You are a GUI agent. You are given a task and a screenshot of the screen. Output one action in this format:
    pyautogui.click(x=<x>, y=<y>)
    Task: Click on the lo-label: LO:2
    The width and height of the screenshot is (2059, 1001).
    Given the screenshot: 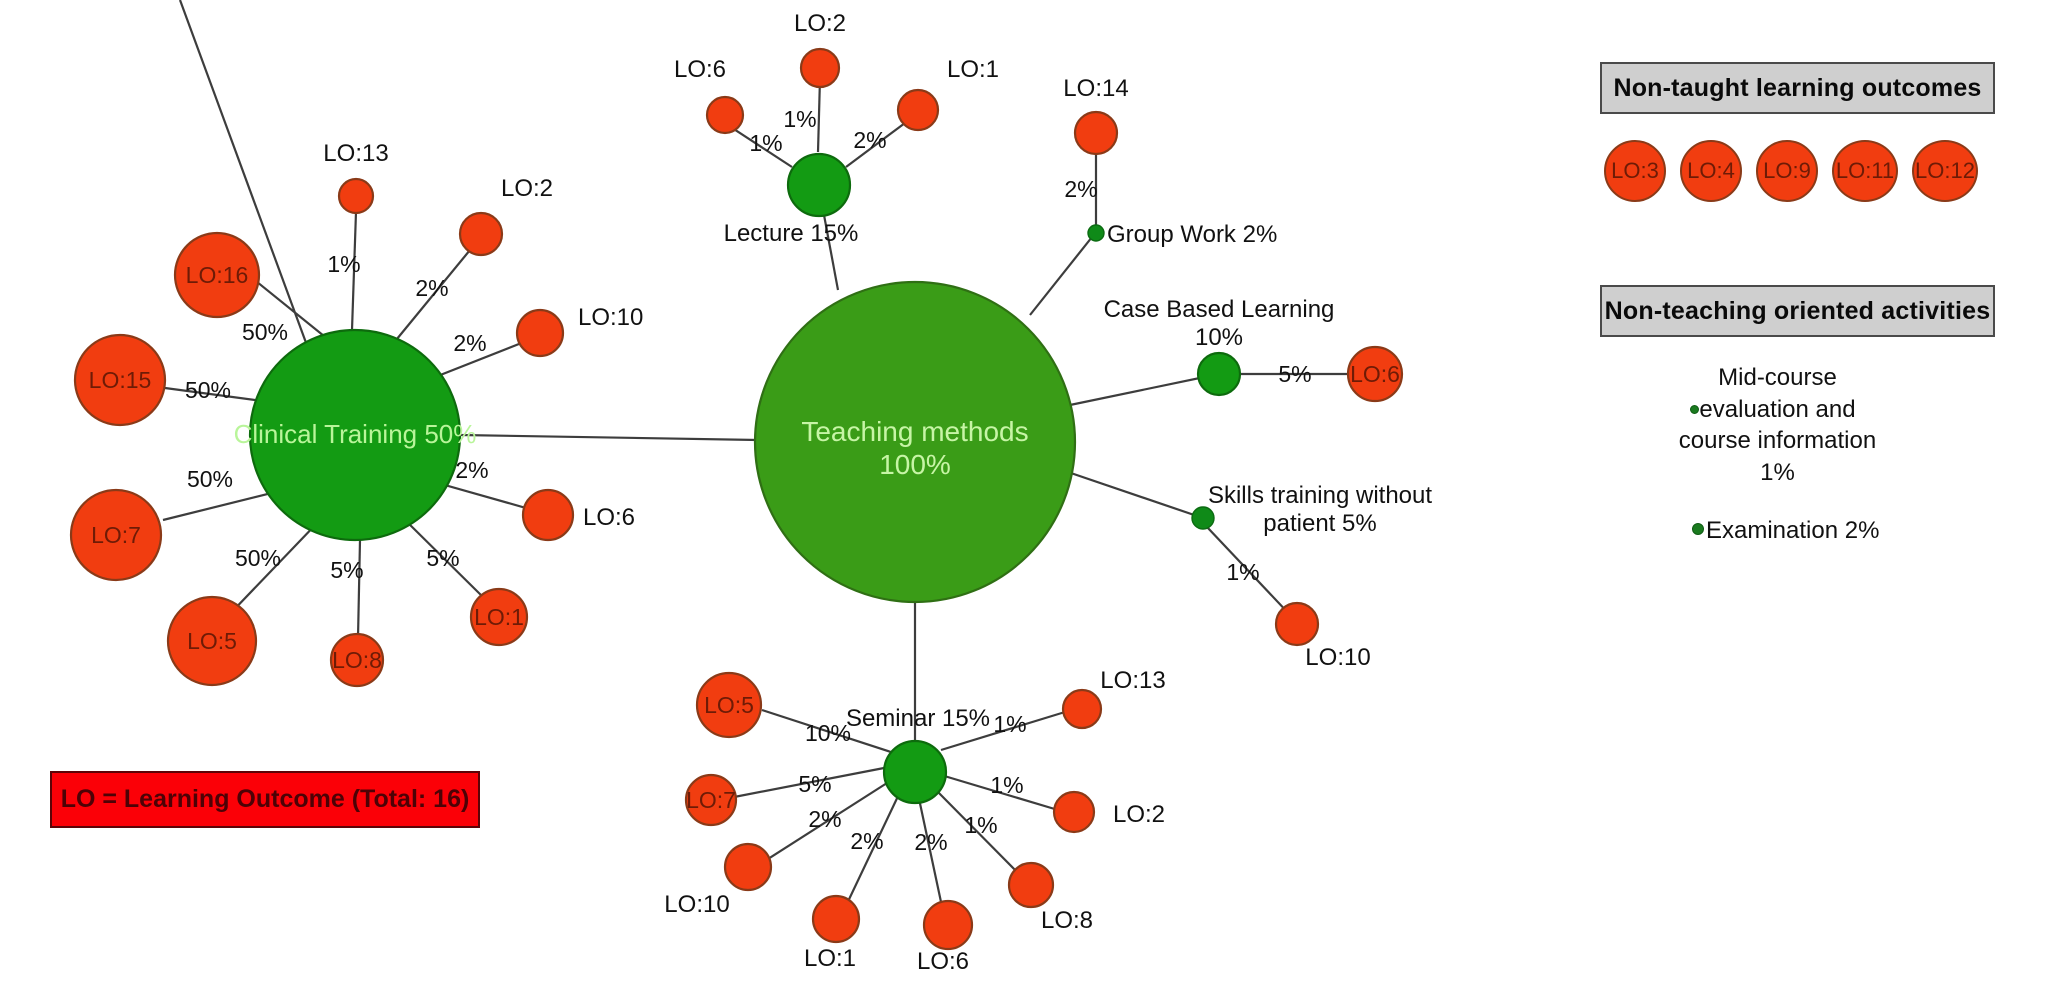 What is the action you would take?
    pyautogui.click(x=820, y=23)
    